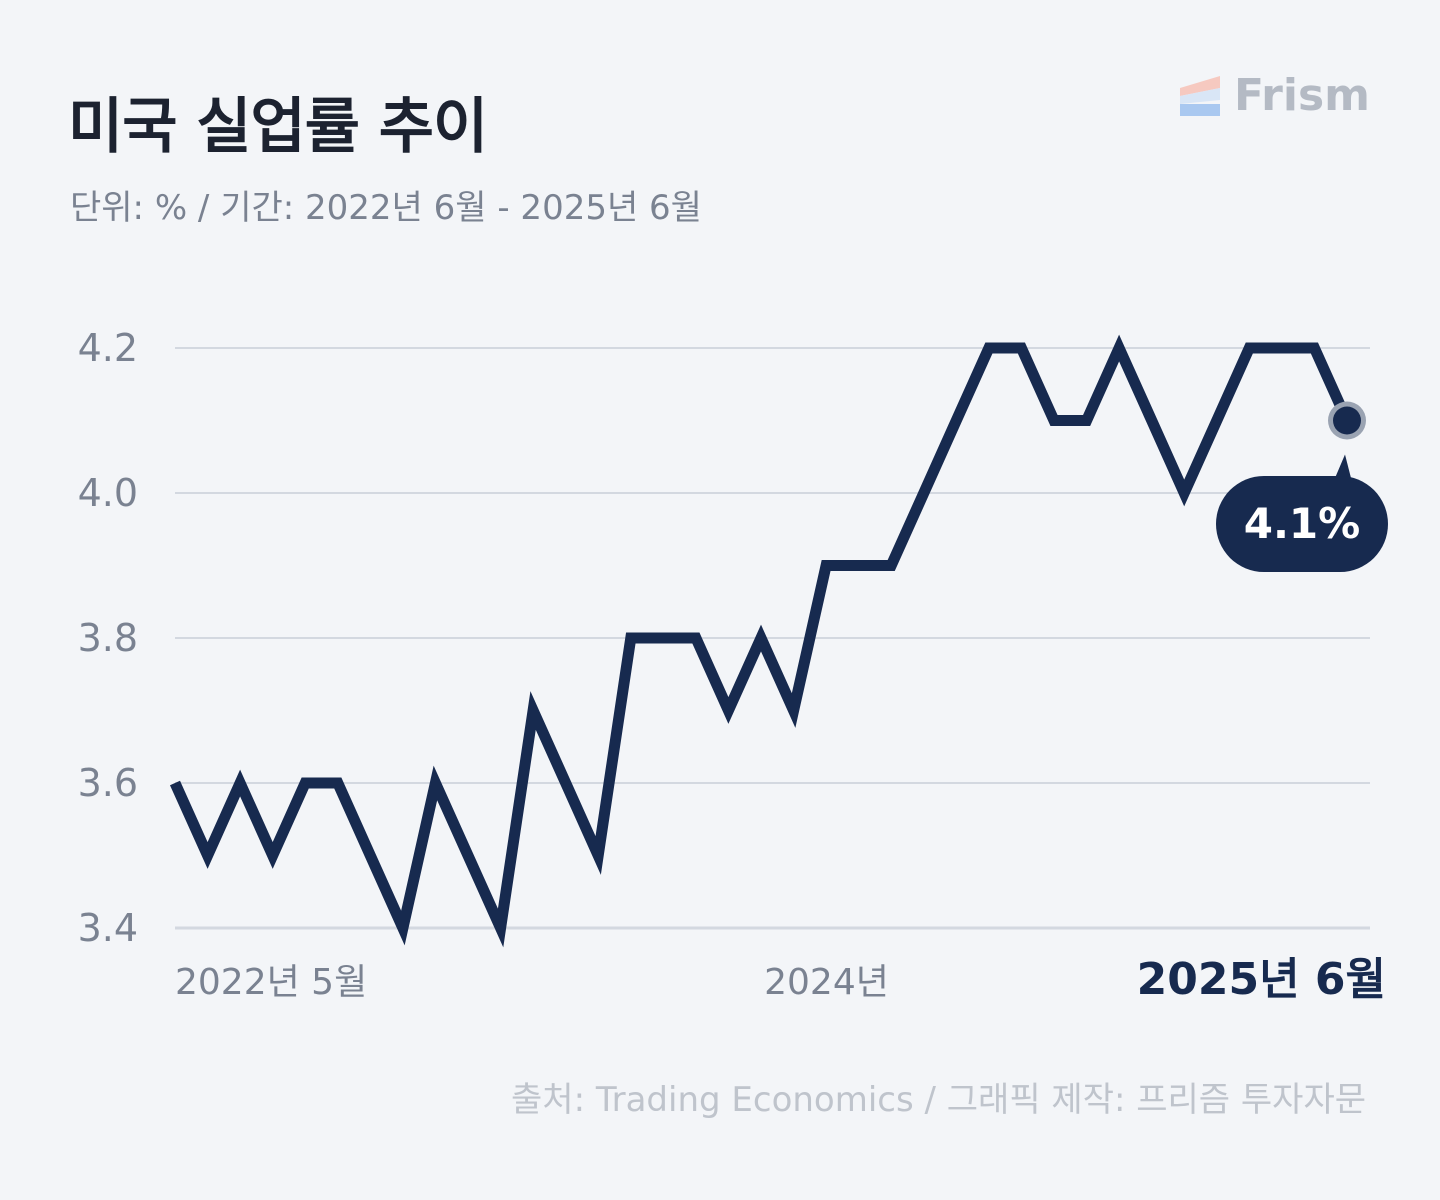  I want to click on source-note: 출처: Trading Economics / 그래픽 제작: 프리즘 투자자문, so click(938, 1100).